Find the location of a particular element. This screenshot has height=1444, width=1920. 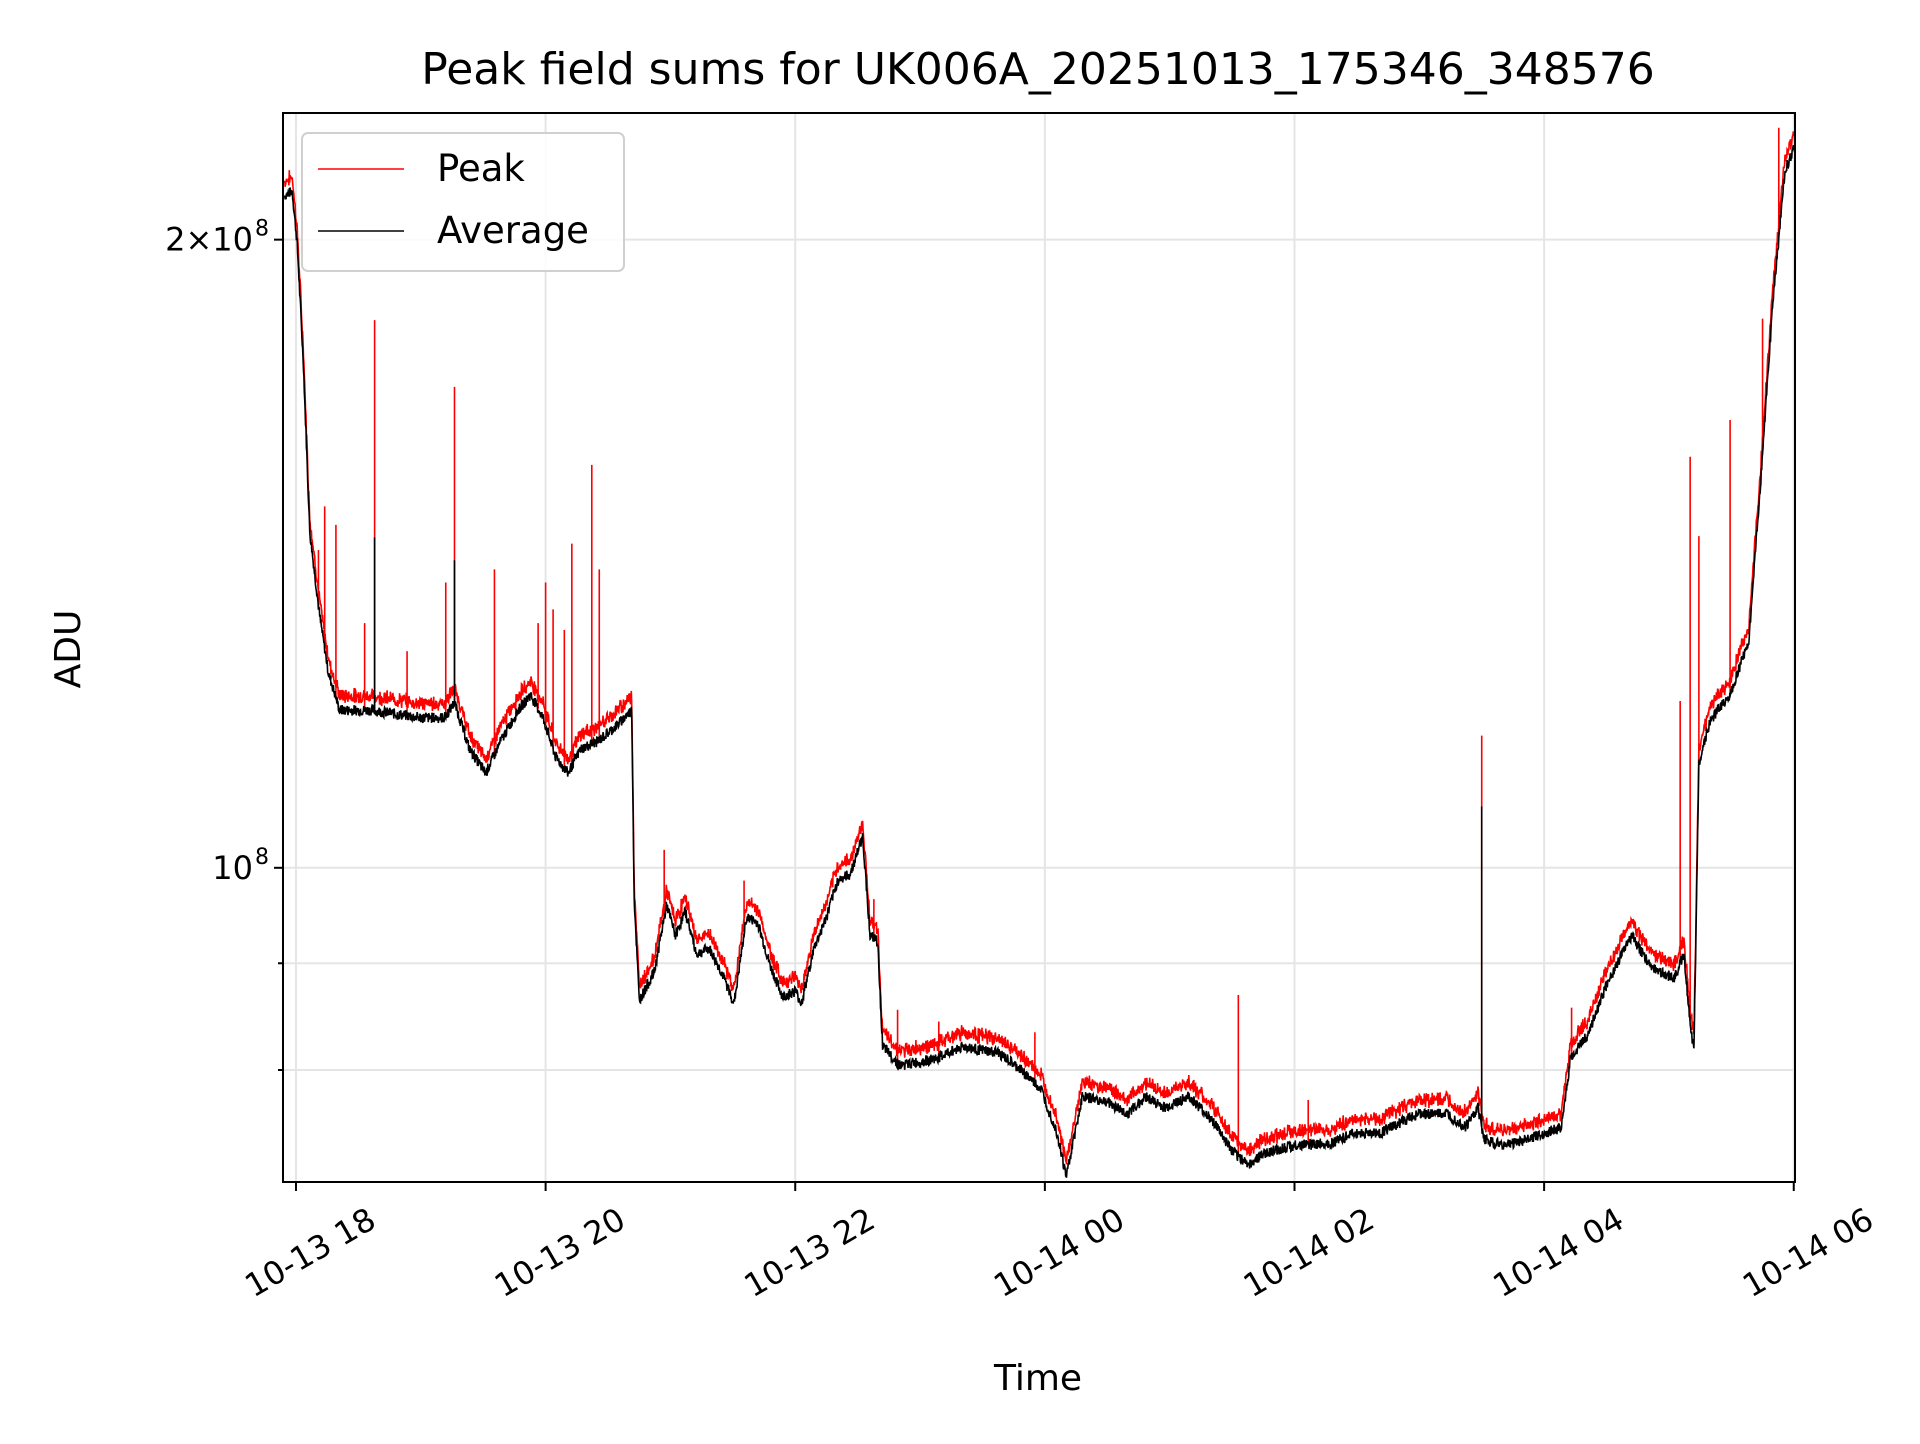

legend: Peak Average is located at coordinates (463, 202).